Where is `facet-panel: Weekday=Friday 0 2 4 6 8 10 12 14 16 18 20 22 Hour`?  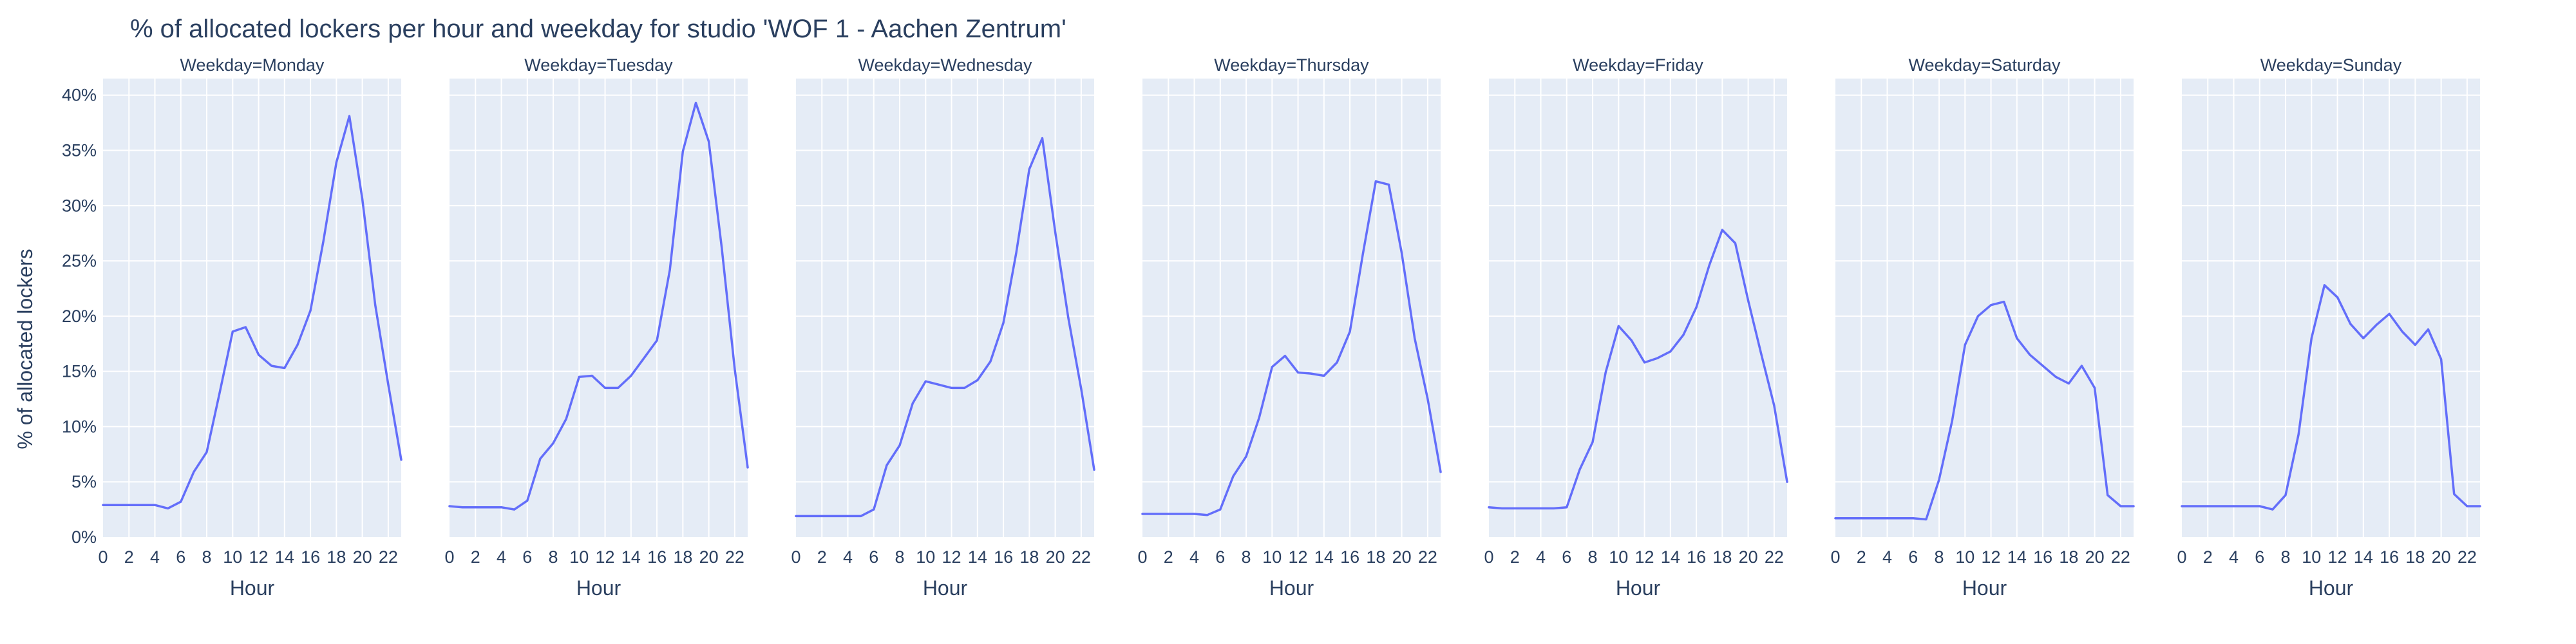 facet-panel: Weekday=Friday 0 2 4 6 8 10 12 14 16 18 20 22 Hour is located at coordinates (1636, 327).